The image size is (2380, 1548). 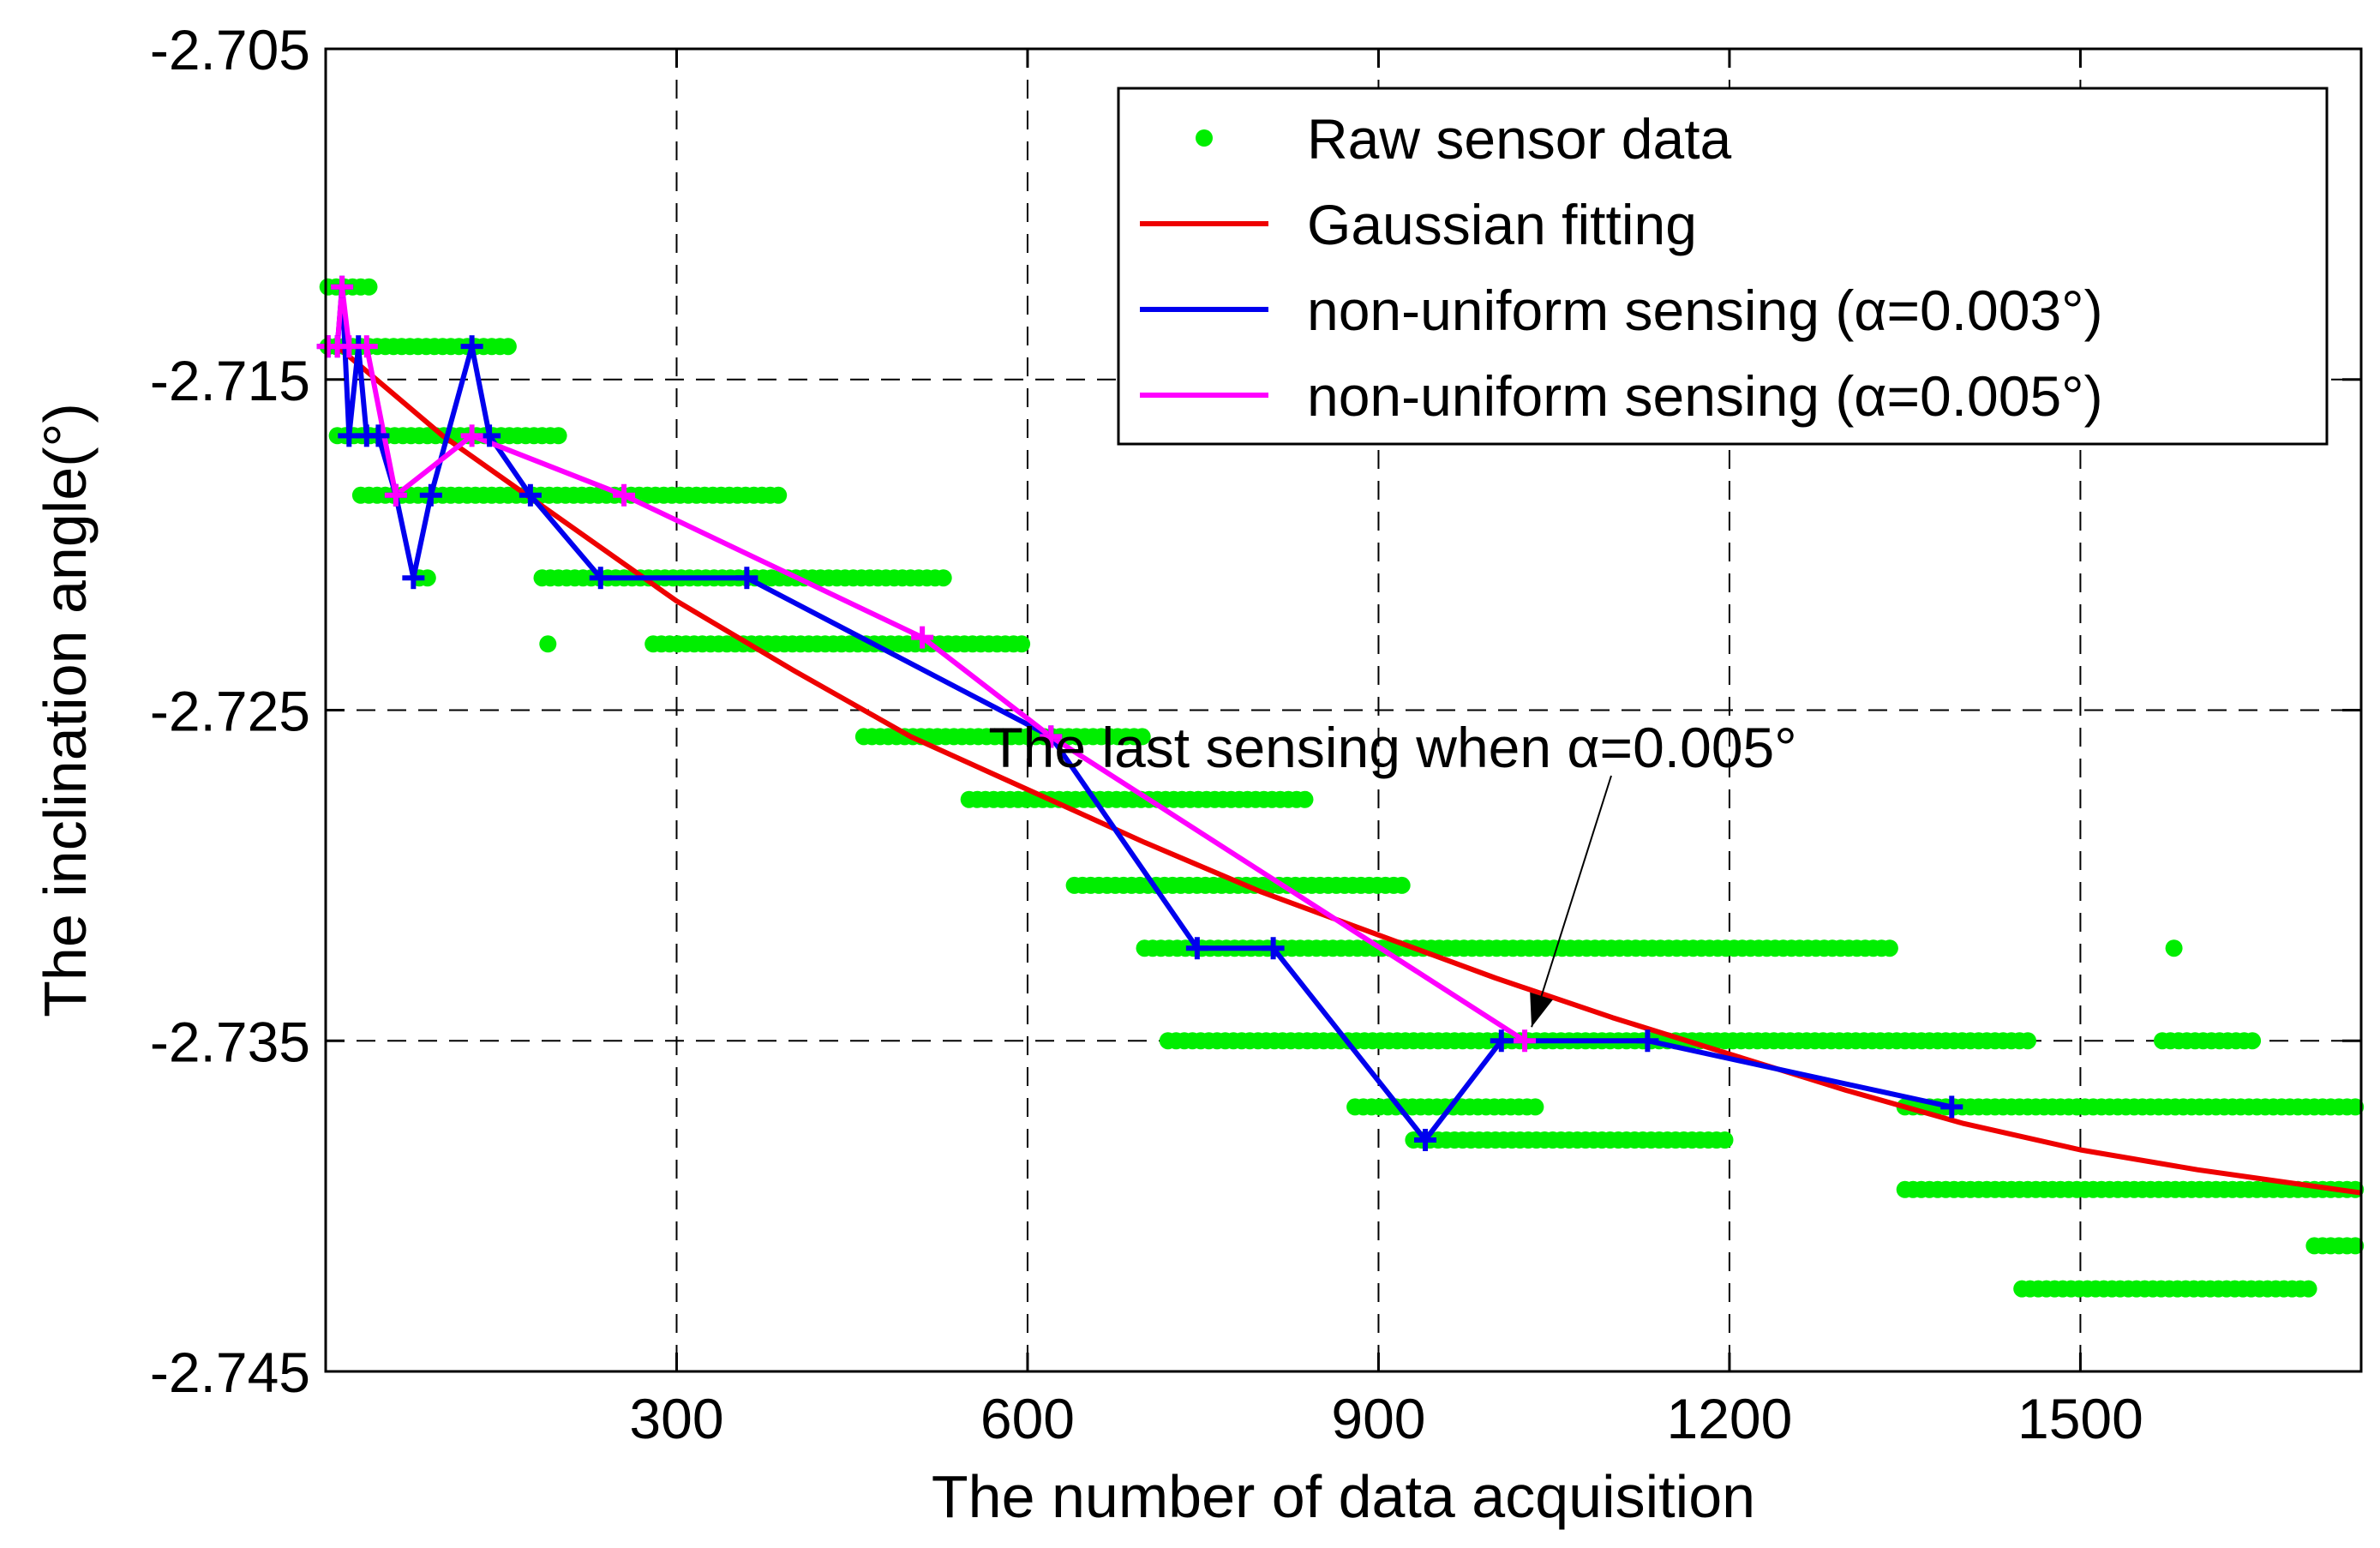 What do you see at coordinates (1541, 1010) in the screenshot?
I see `annotation-arrow-head` at bounding box center [1541, 1010].